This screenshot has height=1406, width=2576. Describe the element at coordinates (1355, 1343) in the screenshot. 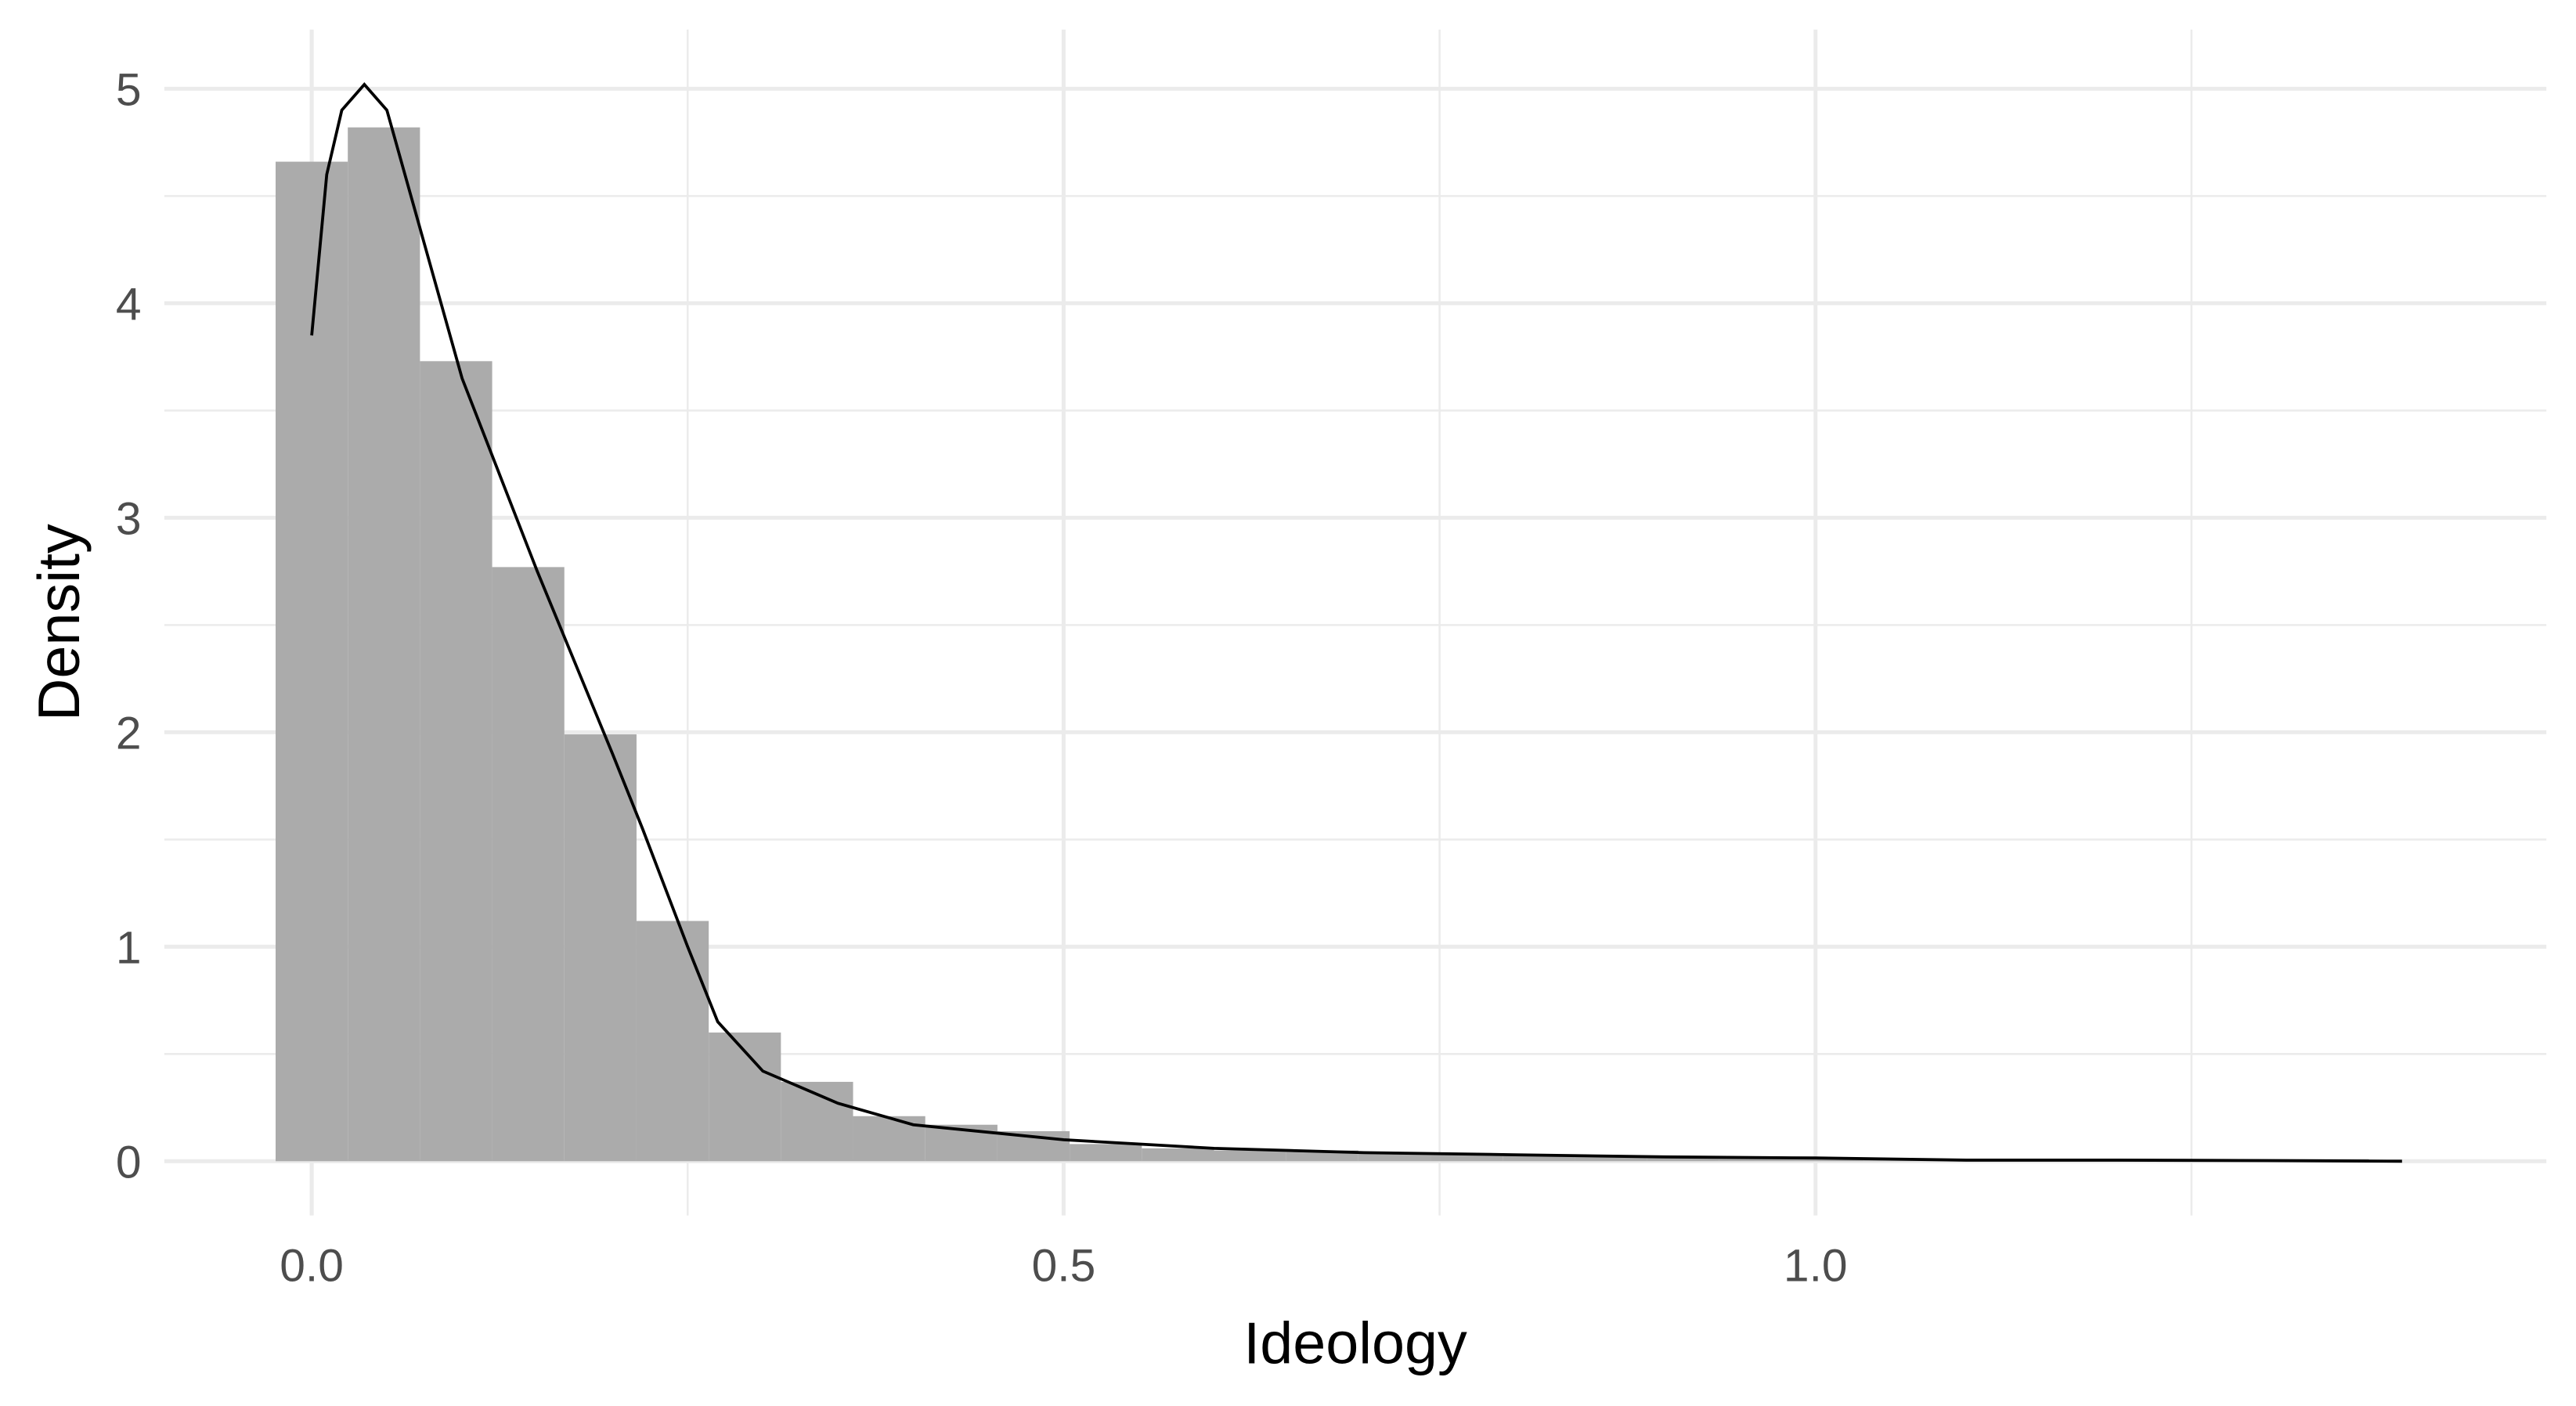

I see `x-axis-title: Ideology` at that location.